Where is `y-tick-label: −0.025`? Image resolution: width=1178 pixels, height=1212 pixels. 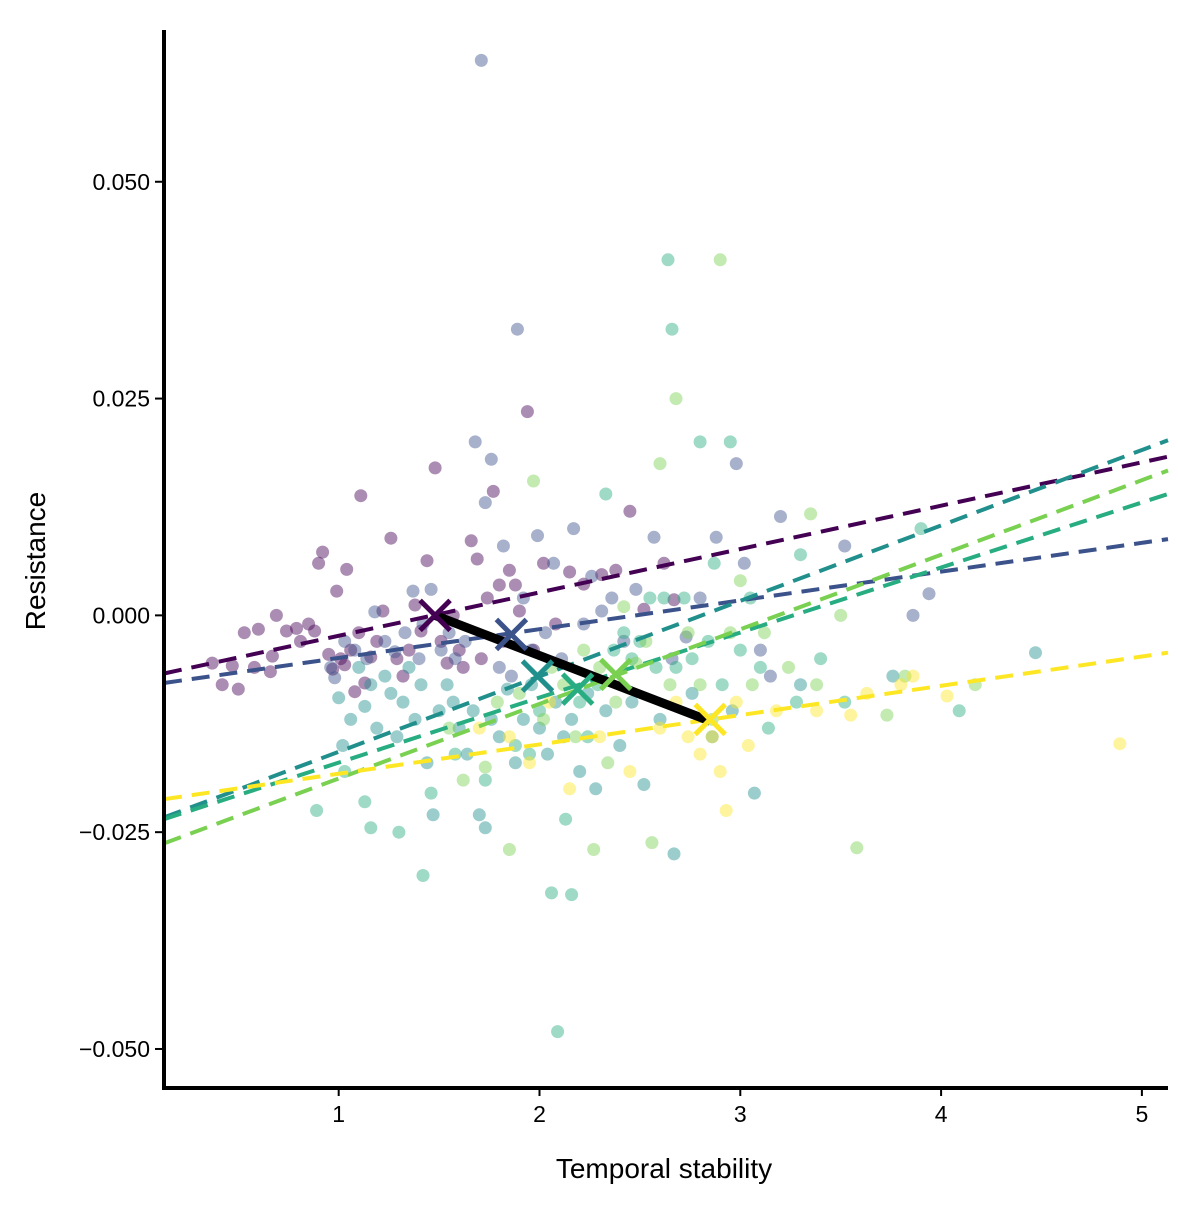 y-tick-label: −0.025 is located at coordinates (114, 832).